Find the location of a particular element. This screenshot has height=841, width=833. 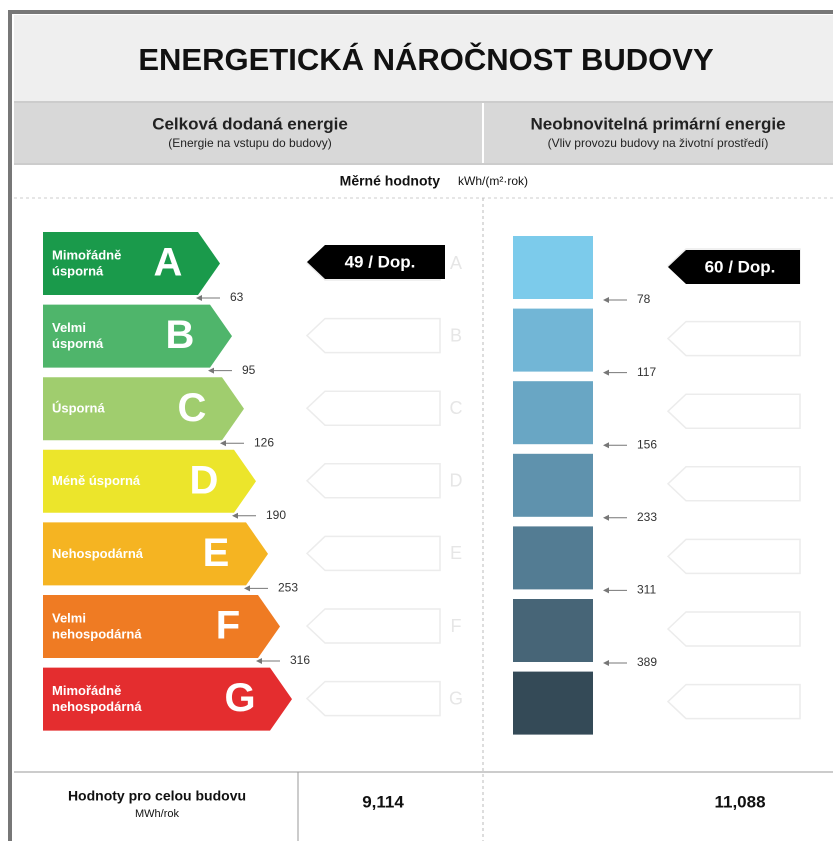

class-label: Nehospodárná is located at coordinates (98, 553).